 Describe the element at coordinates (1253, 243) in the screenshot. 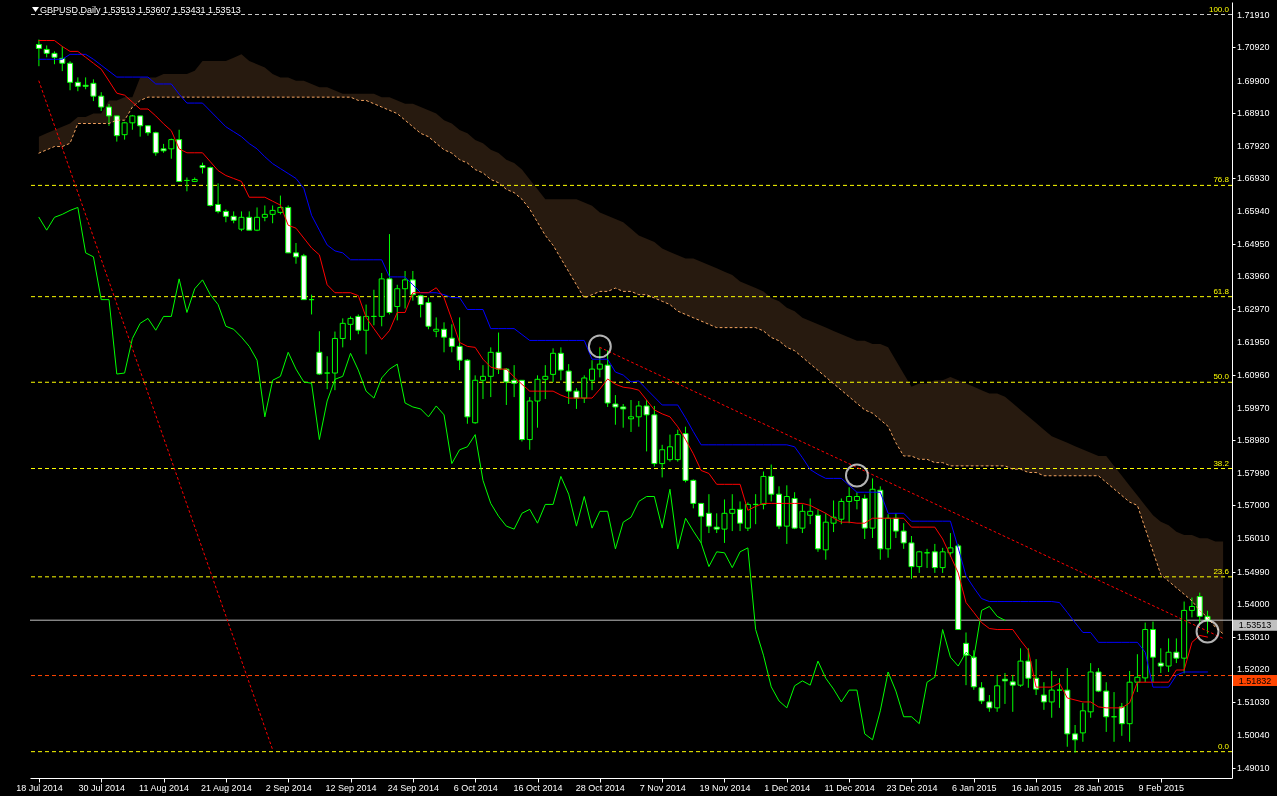

I see `y-tick-label: 1.64950` at that location.